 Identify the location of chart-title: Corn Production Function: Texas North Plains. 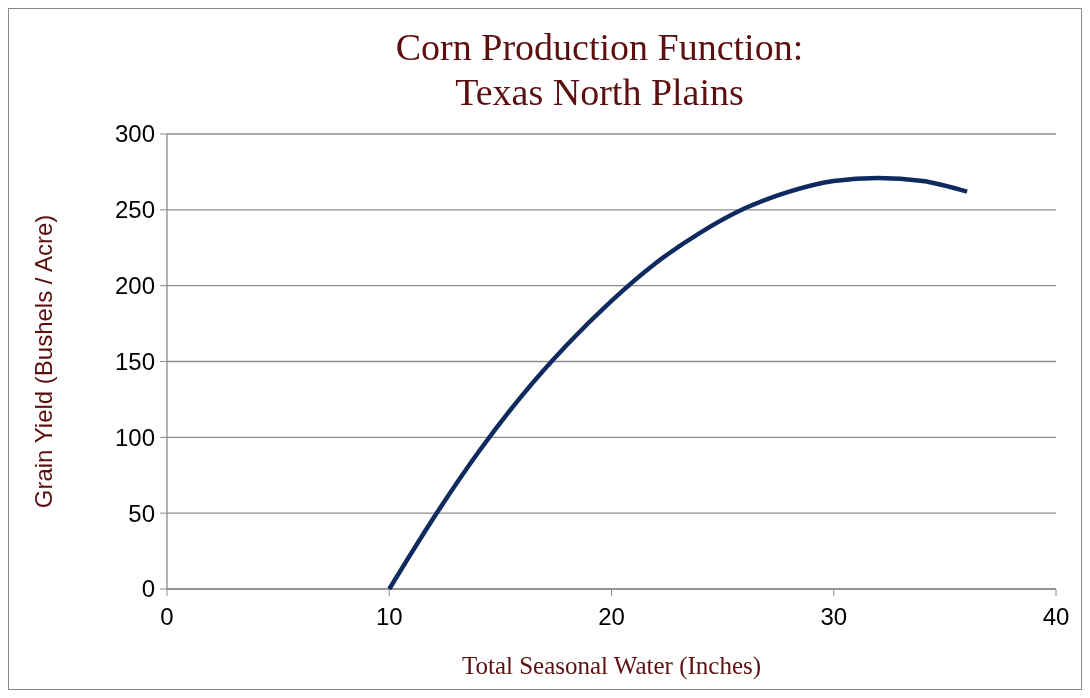
(599, 69).